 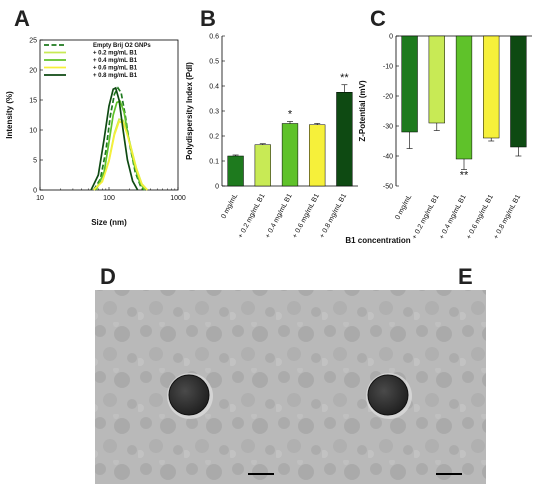 I want to click on chart-a-lines, so click(x=119, y=138).